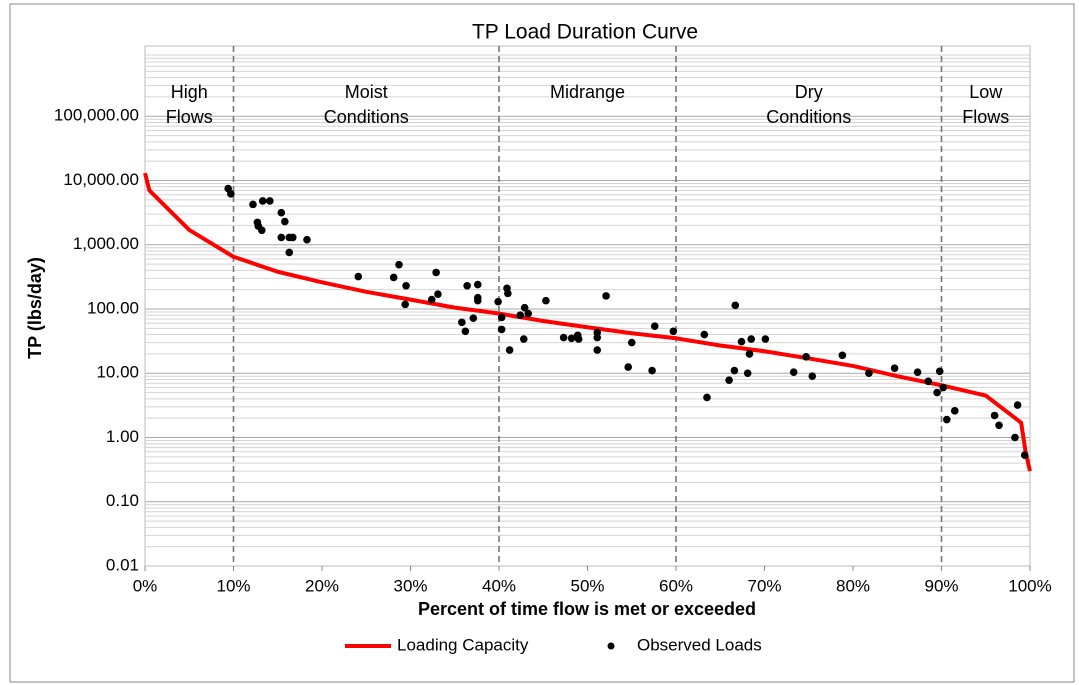 The width and height of the screenshot is (1079, 685). I want to click on y-tick-label: 1.00, so click(122, 436).